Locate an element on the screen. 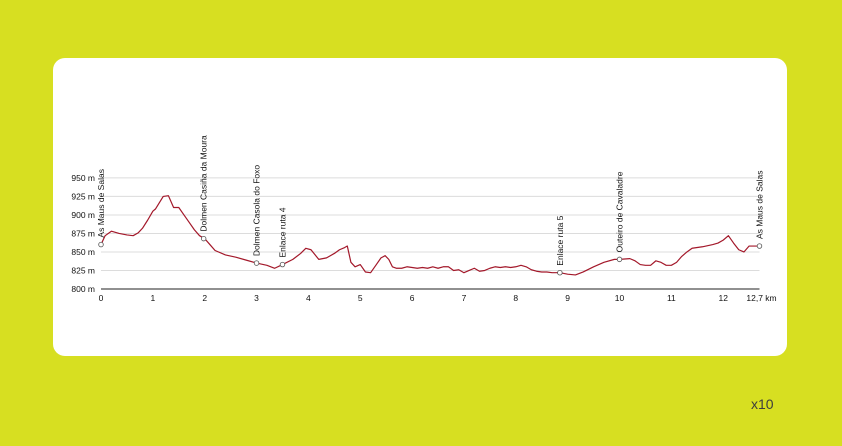 Image resolution: width=842 pixels, height=446 pixels. waypoint-label: Enlace ruta 4 is located at coordinates (282, 232).